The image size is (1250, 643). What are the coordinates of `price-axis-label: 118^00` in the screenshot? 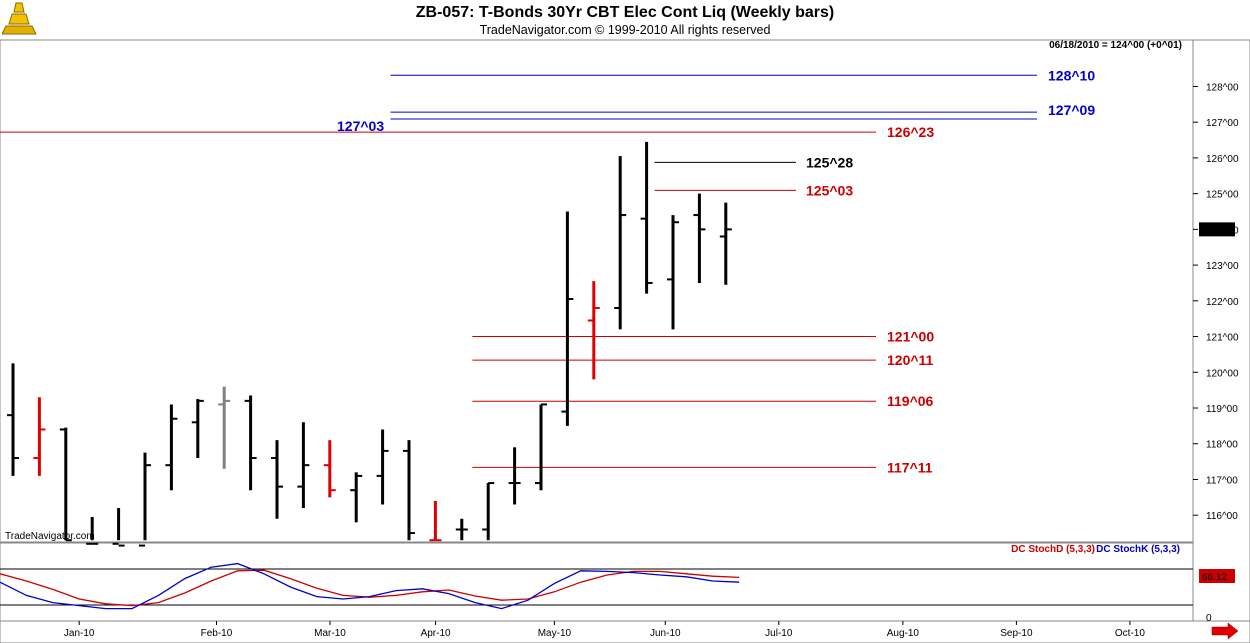 It's located at (1222, 445).